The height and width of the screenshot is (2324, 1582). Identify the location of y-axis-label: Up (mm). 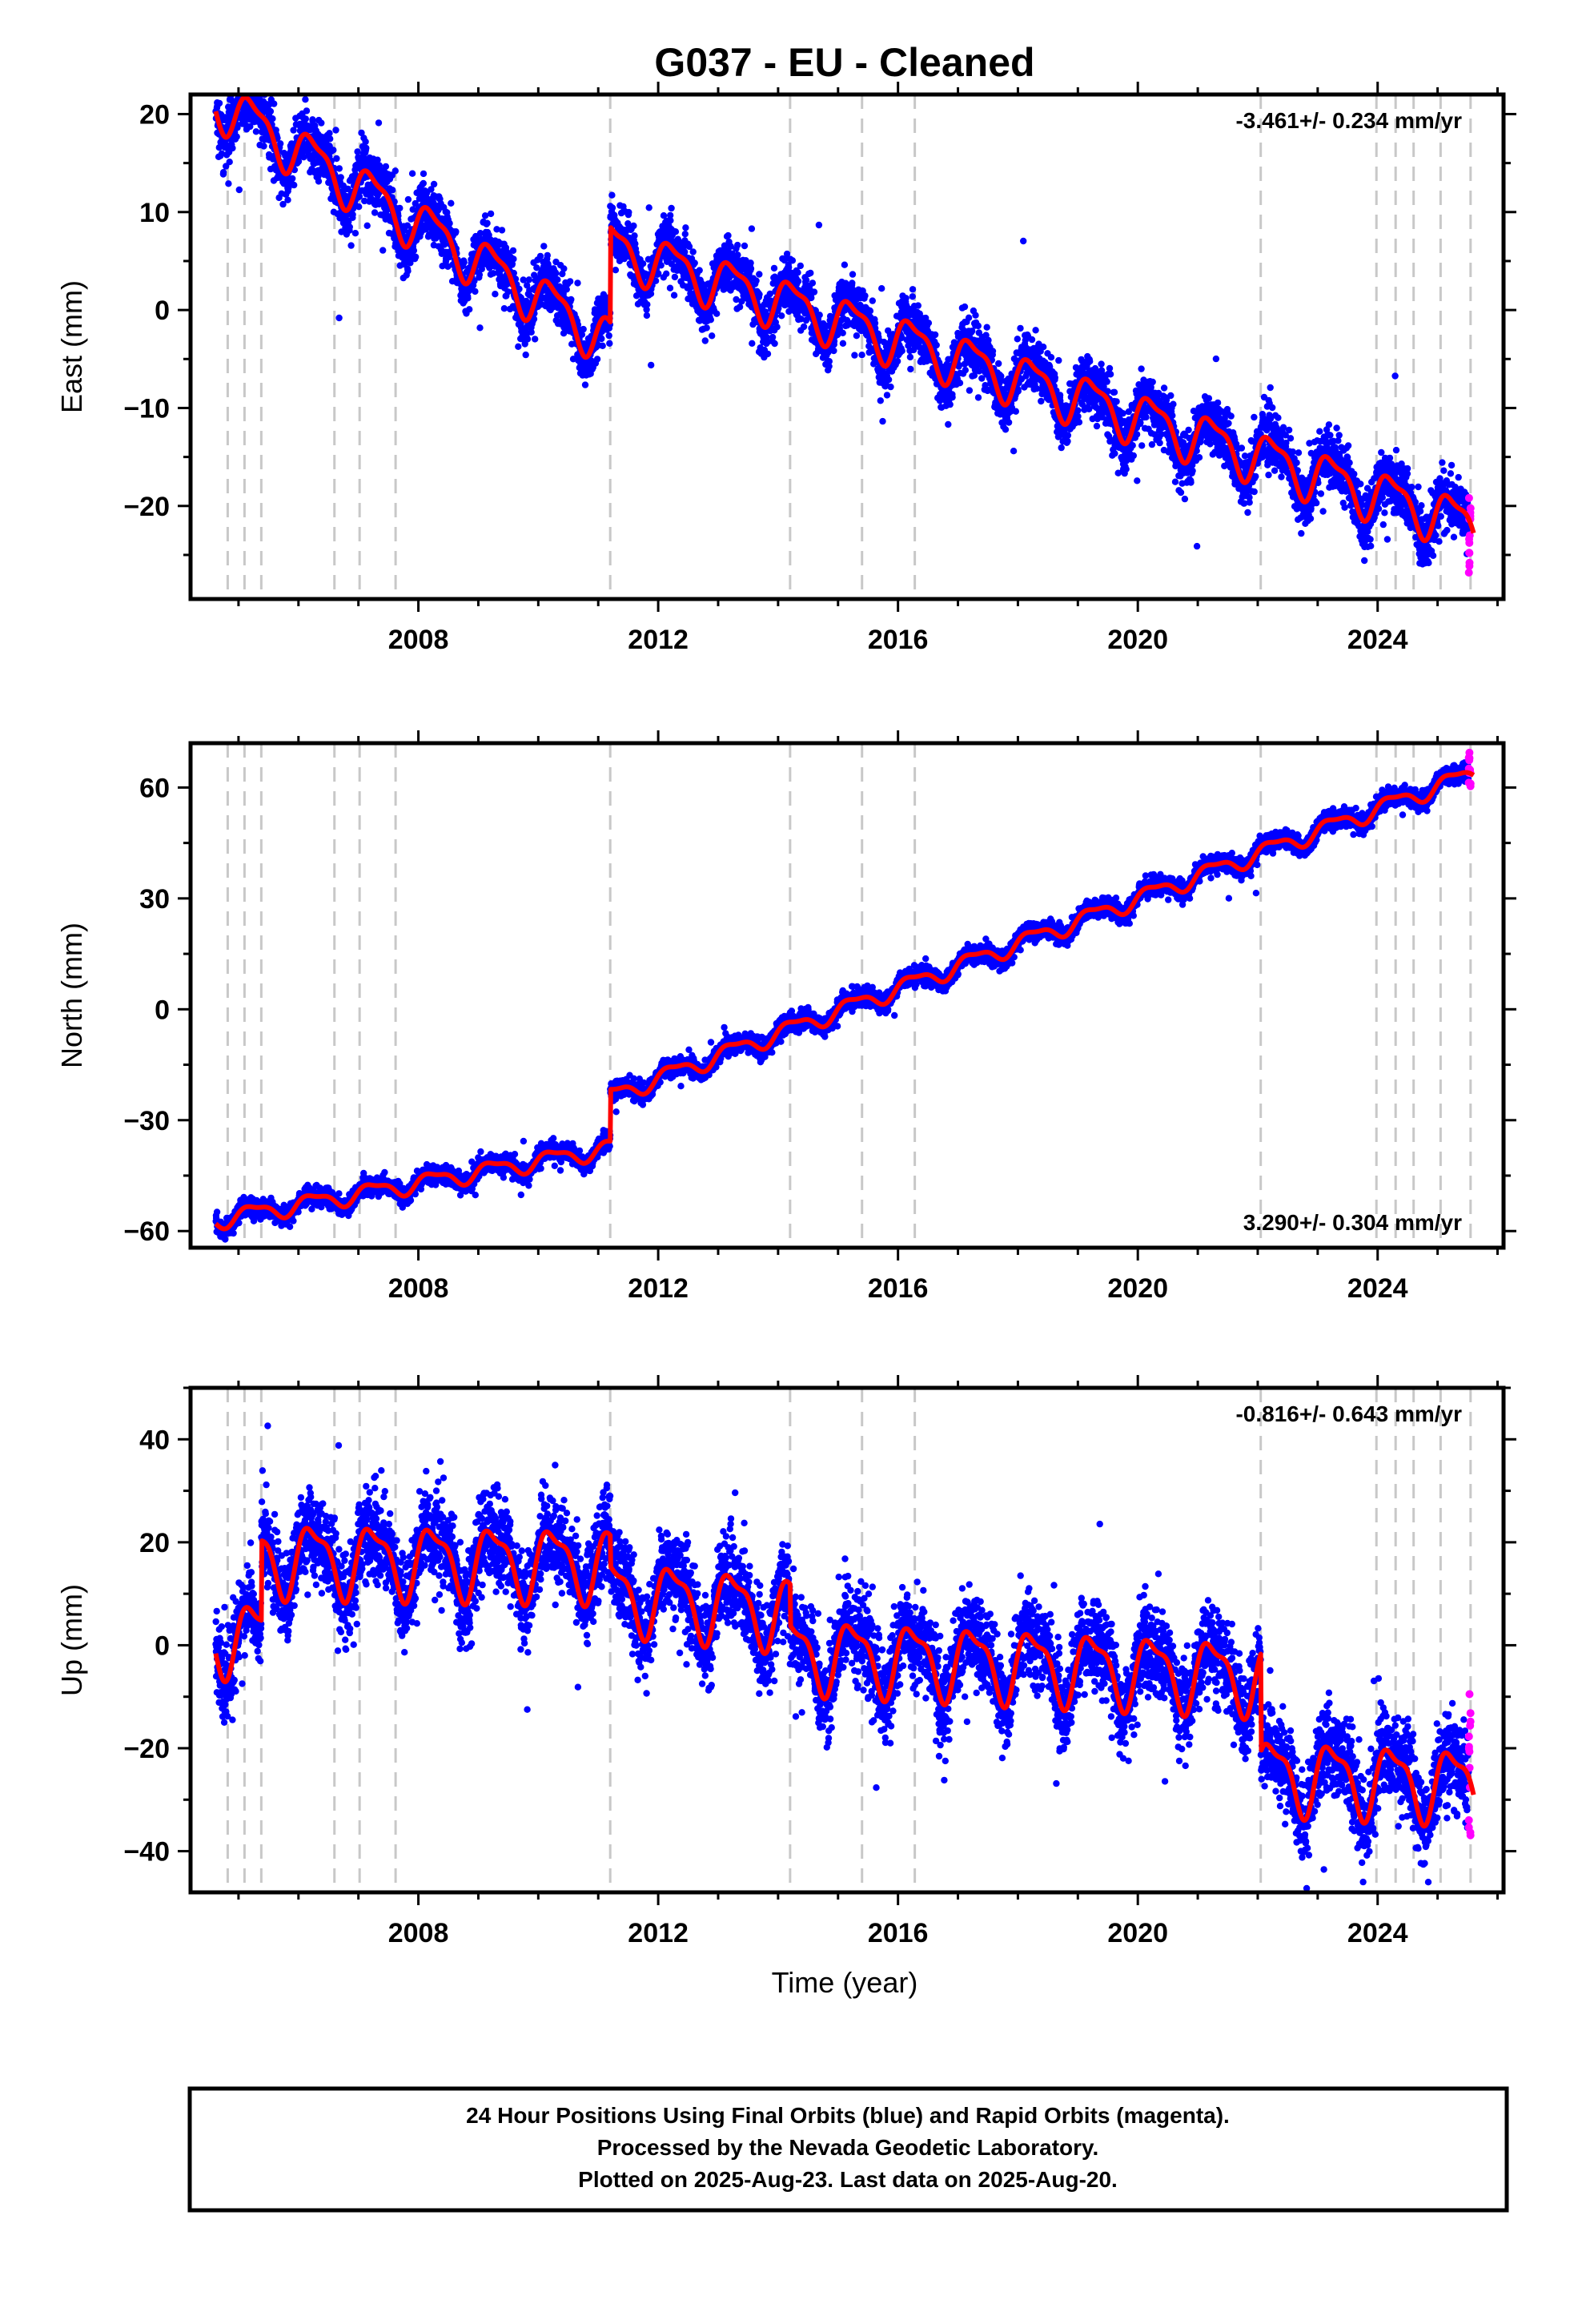
(71, 1640).